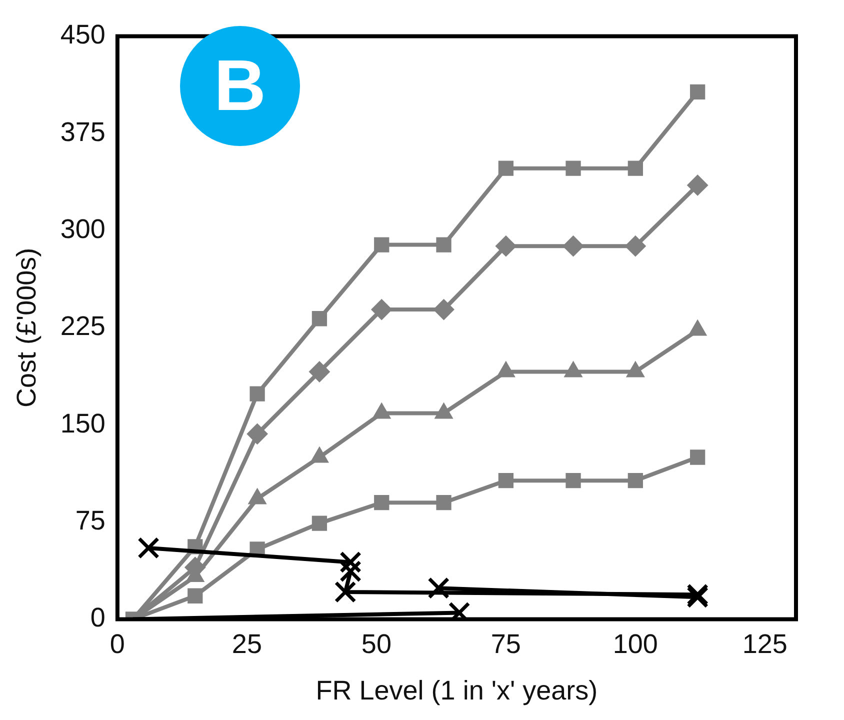 This screenshot has width=844, height=720. Describe the element at coordinates (83, 131) in the screenshot. I see `y-tick-label: 375` at that location.